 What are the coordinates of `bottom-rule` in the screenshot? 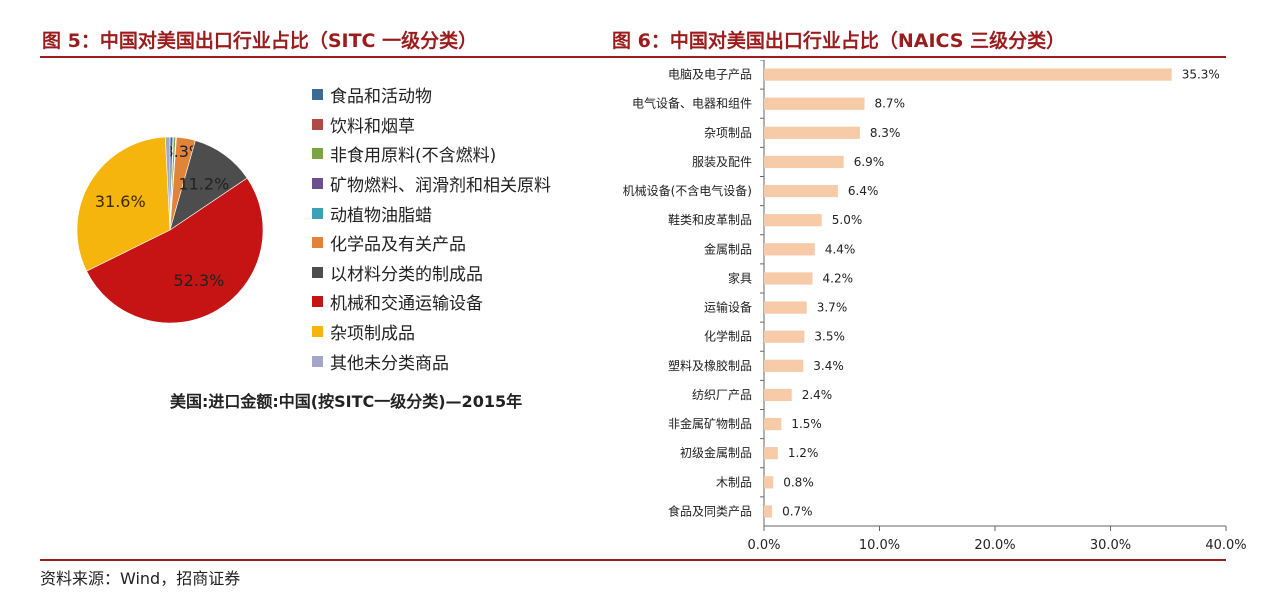 It's located at (633, 560).